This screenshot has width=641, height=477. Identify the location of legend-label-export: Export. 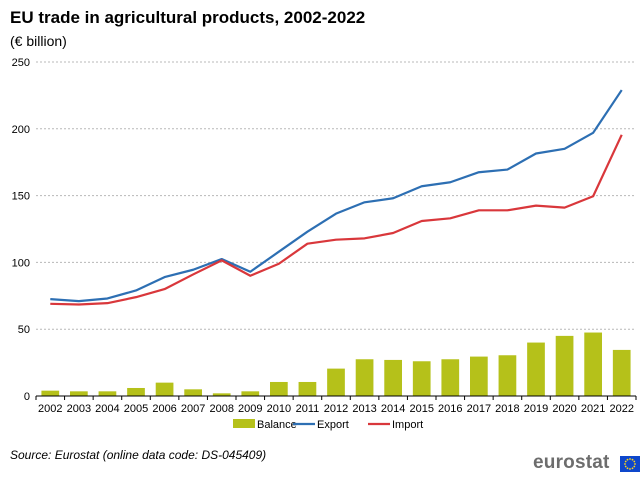
(333, 425).